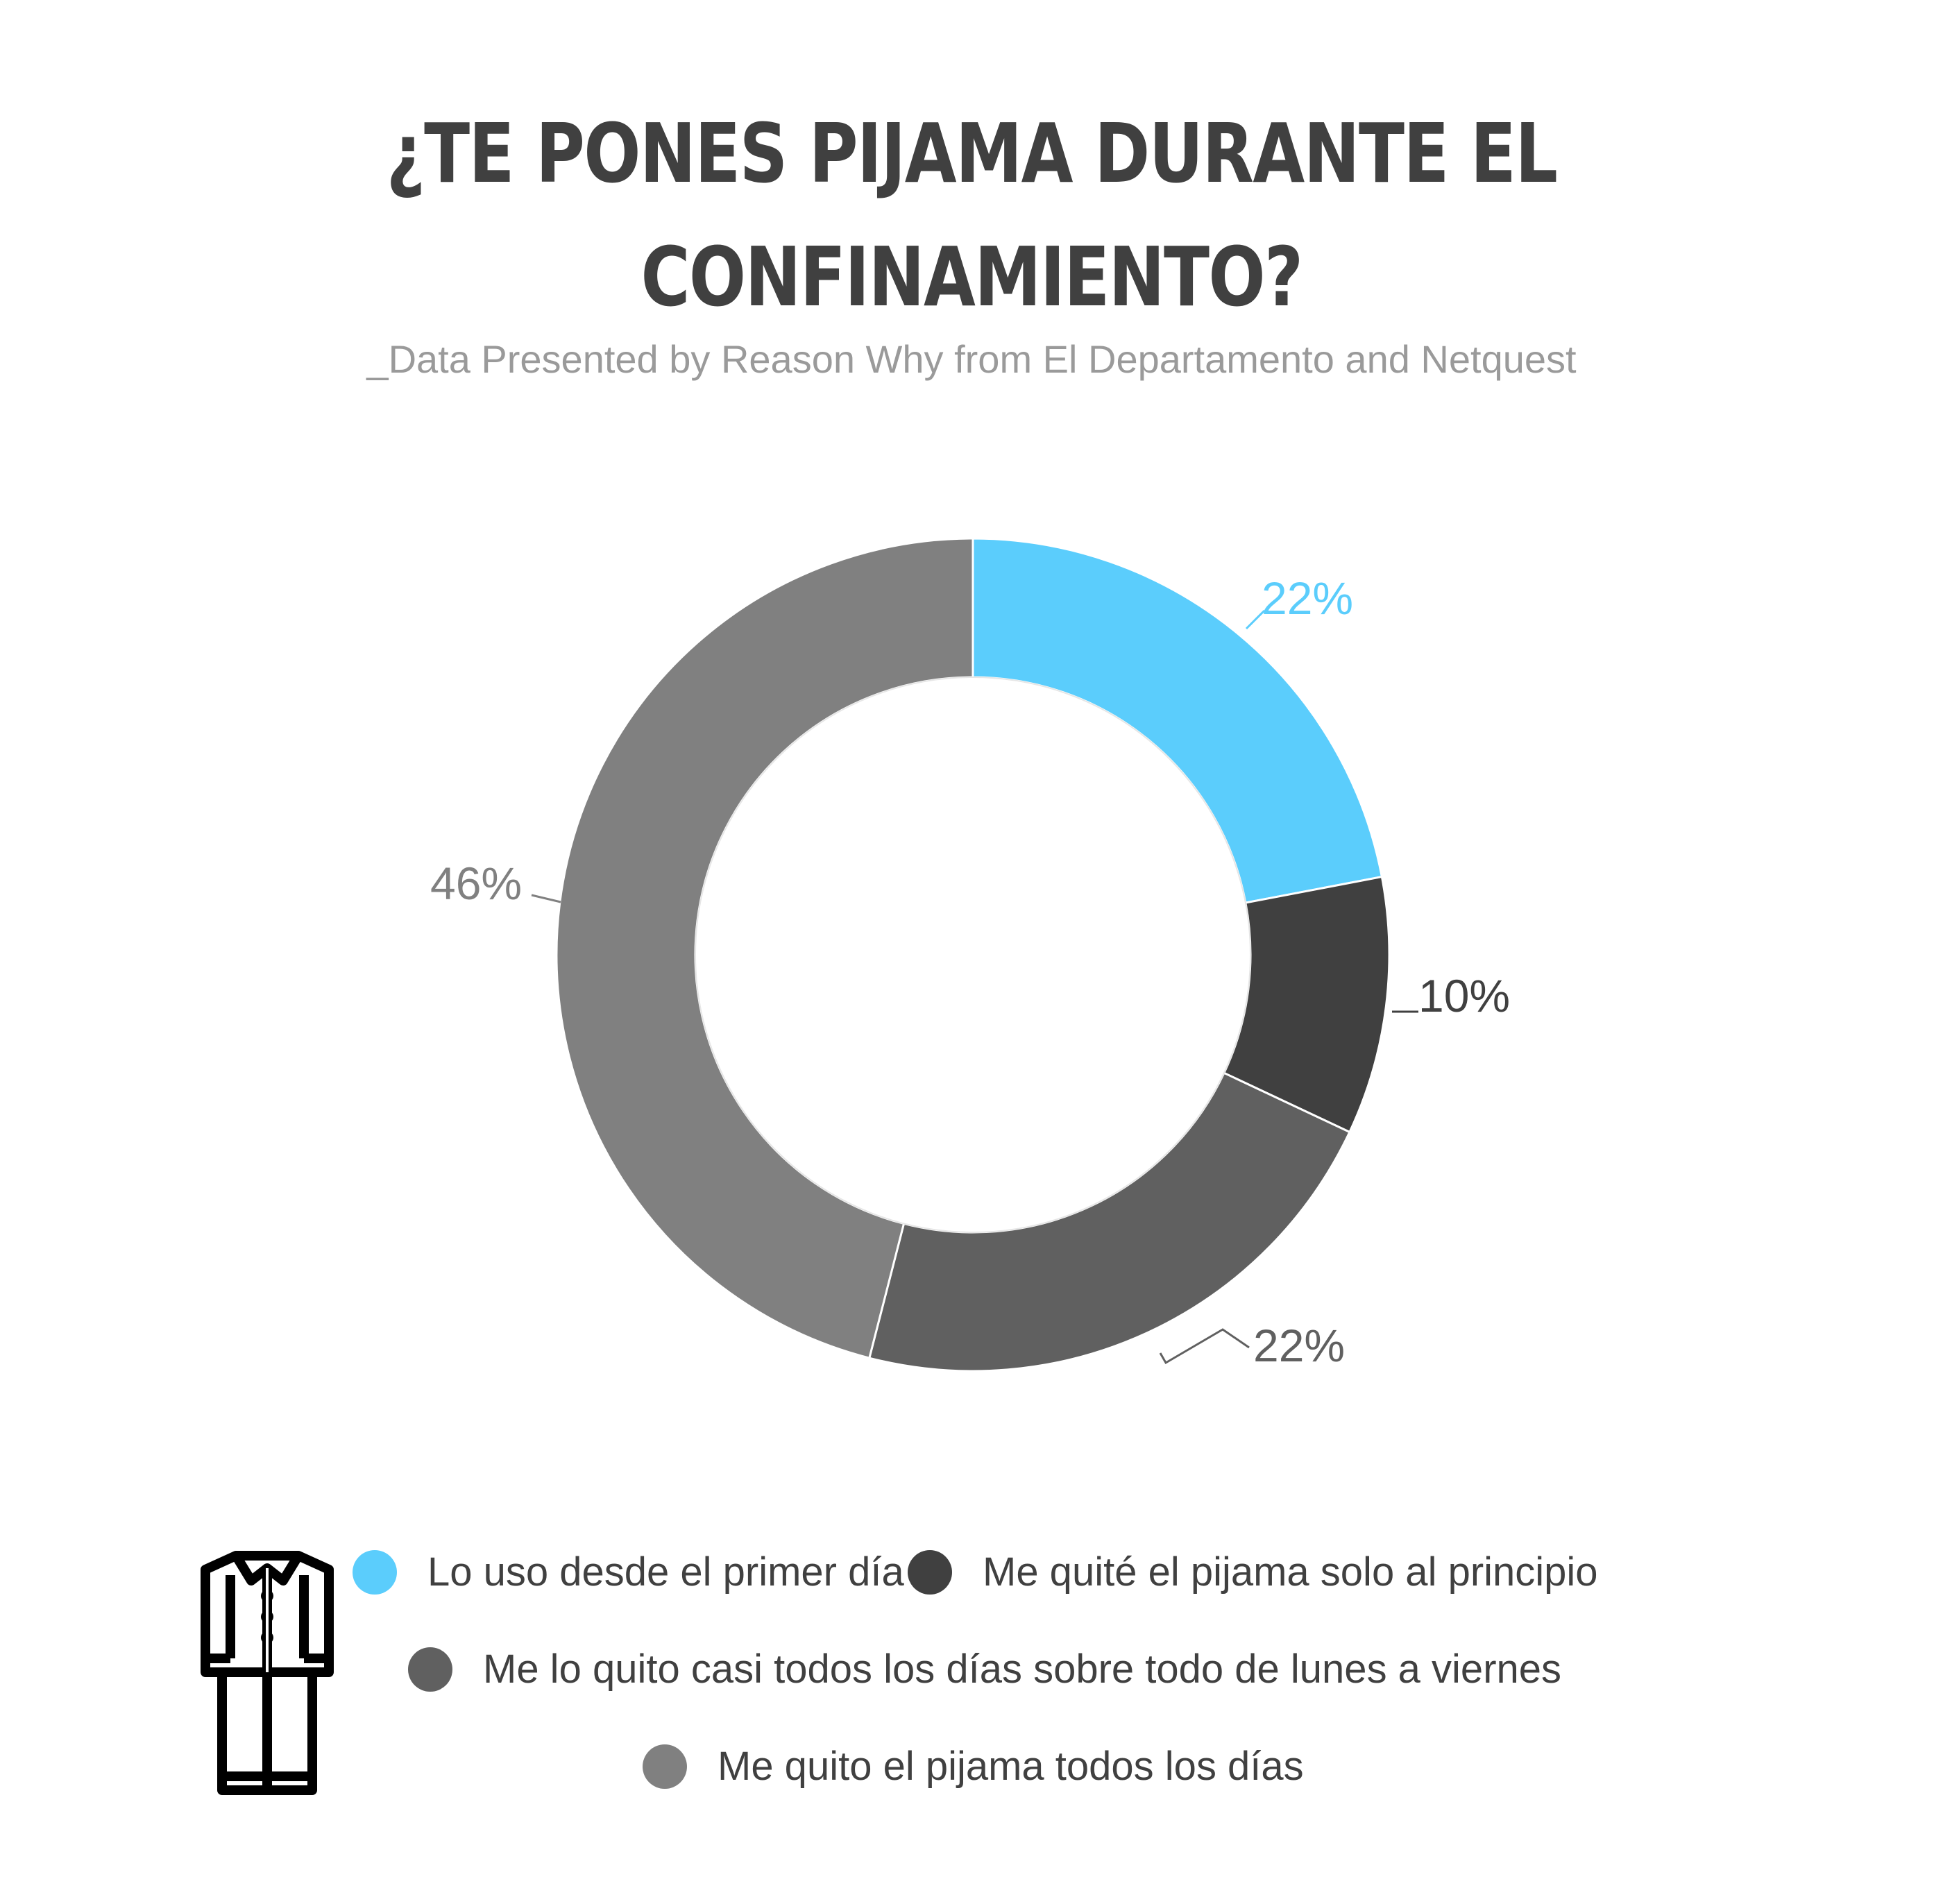  What do you see at coordinates (267, 1672) in the screenshot?
I see `pajamas-icon` at bounding box center [267, 1672].